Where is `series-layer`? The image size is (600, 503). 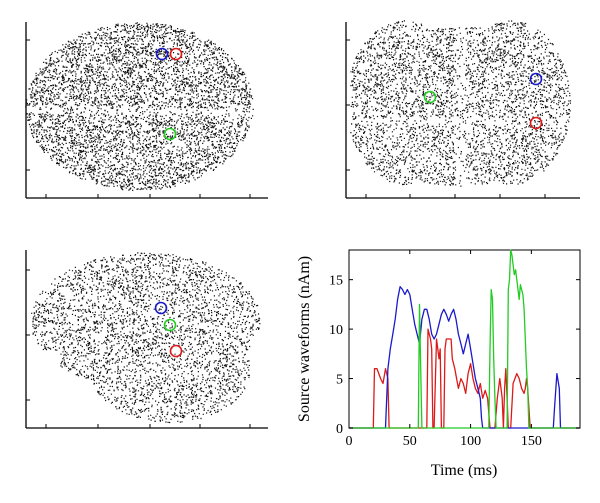
series-layer is located at coordinates (464, 339).